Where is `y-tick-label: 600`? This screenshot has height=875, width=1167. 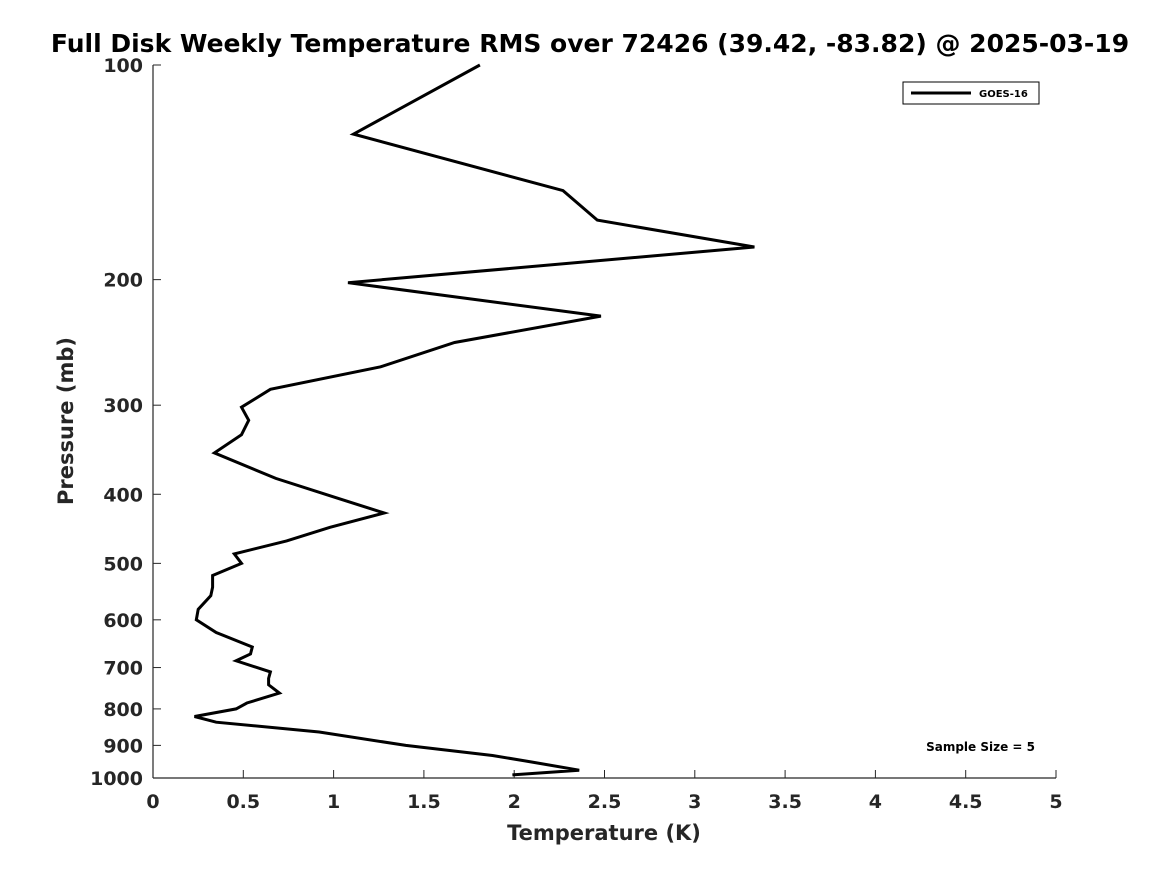
y-tick-label: 600 is located at coordinates (123, 621).